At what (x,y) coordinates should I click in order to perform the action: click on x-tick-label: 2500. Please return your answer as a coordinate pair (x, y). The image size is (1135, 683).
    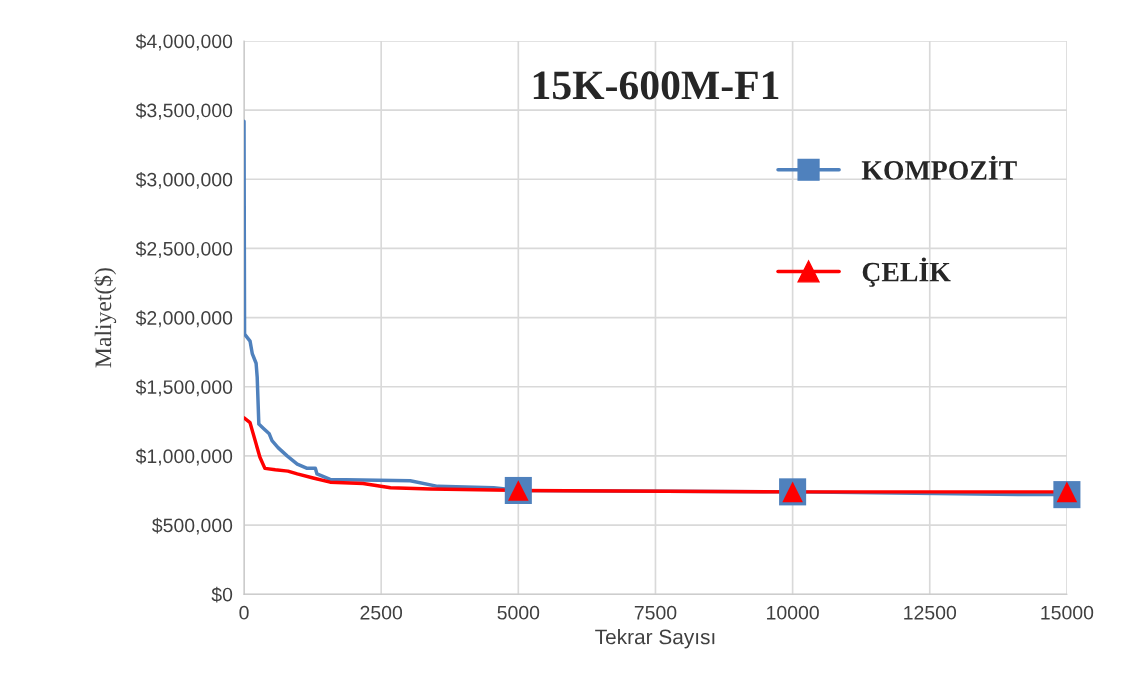
    Looking at the image, I should click on (381, 612).